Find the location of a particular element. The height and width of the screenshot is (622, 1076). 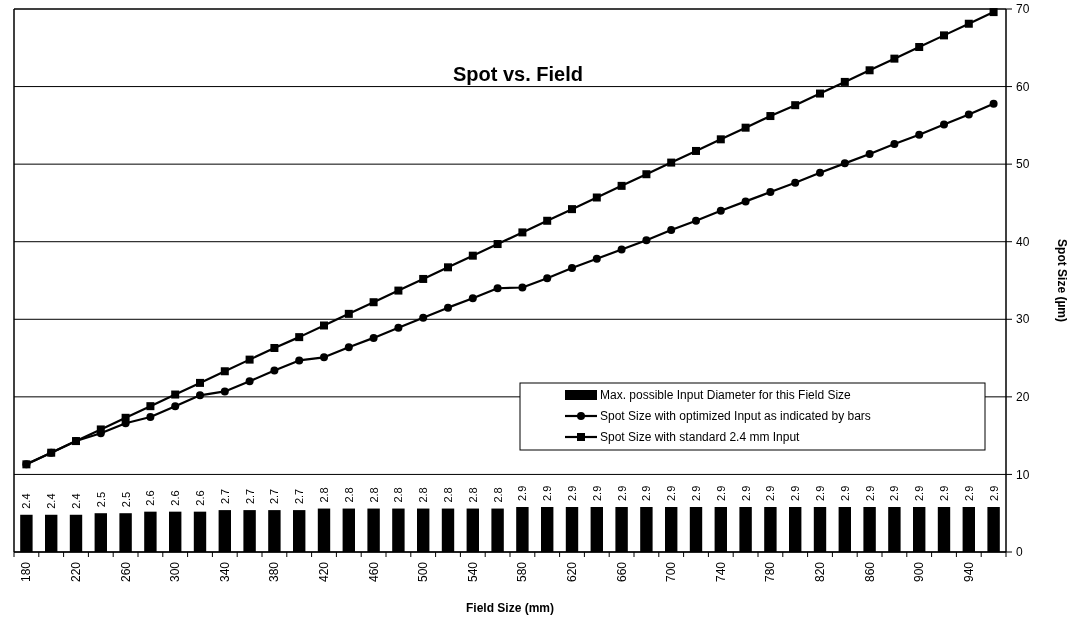

x-tick-label: 820 is located at coordinates (820, 572).